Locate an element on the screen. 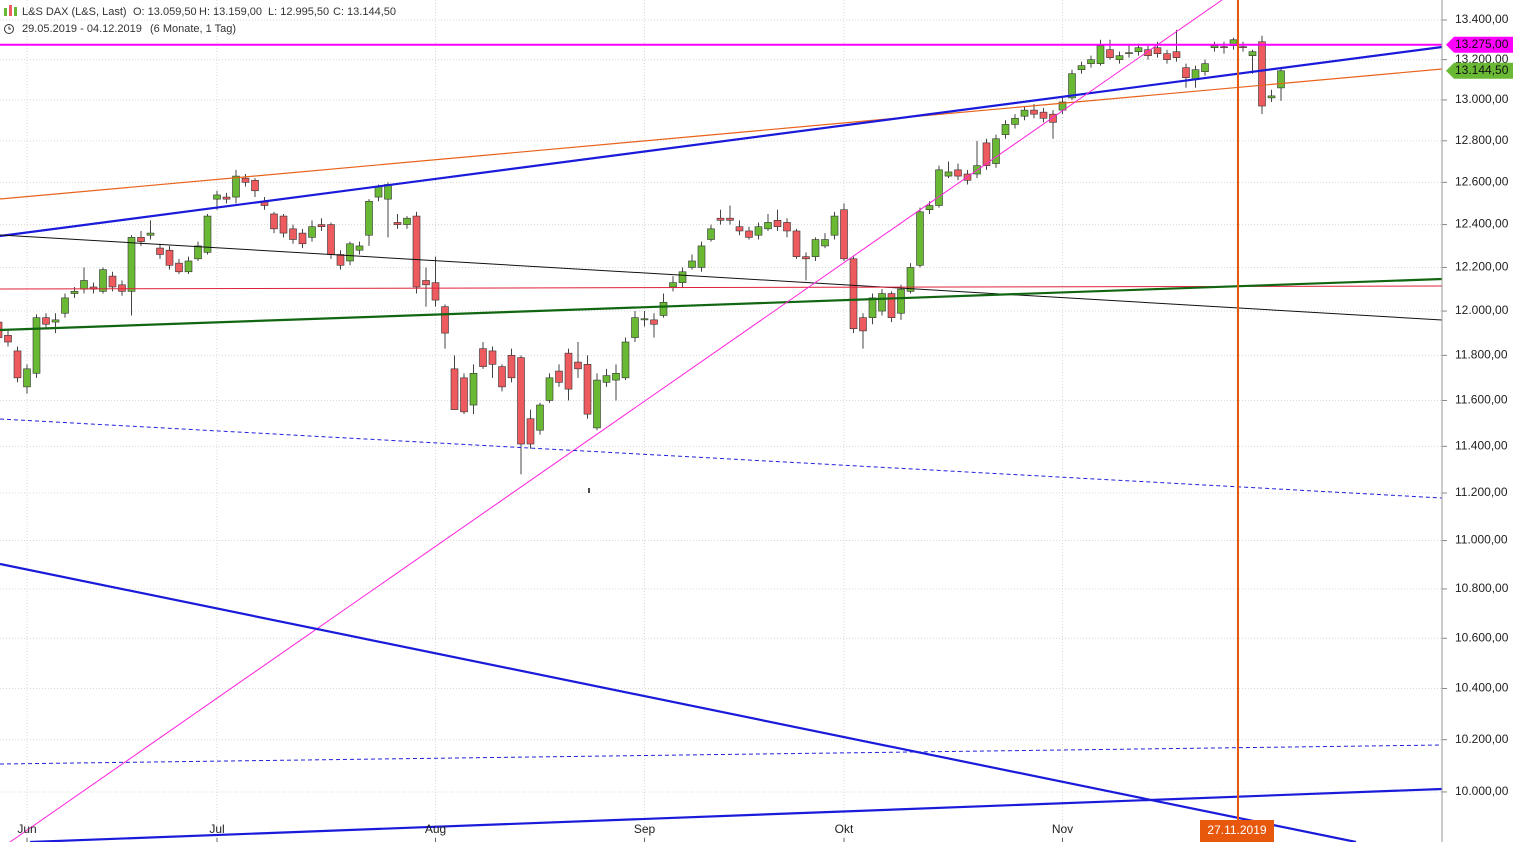  y-tick-label: 10.800,00 is located at coordinates (1482, 588).